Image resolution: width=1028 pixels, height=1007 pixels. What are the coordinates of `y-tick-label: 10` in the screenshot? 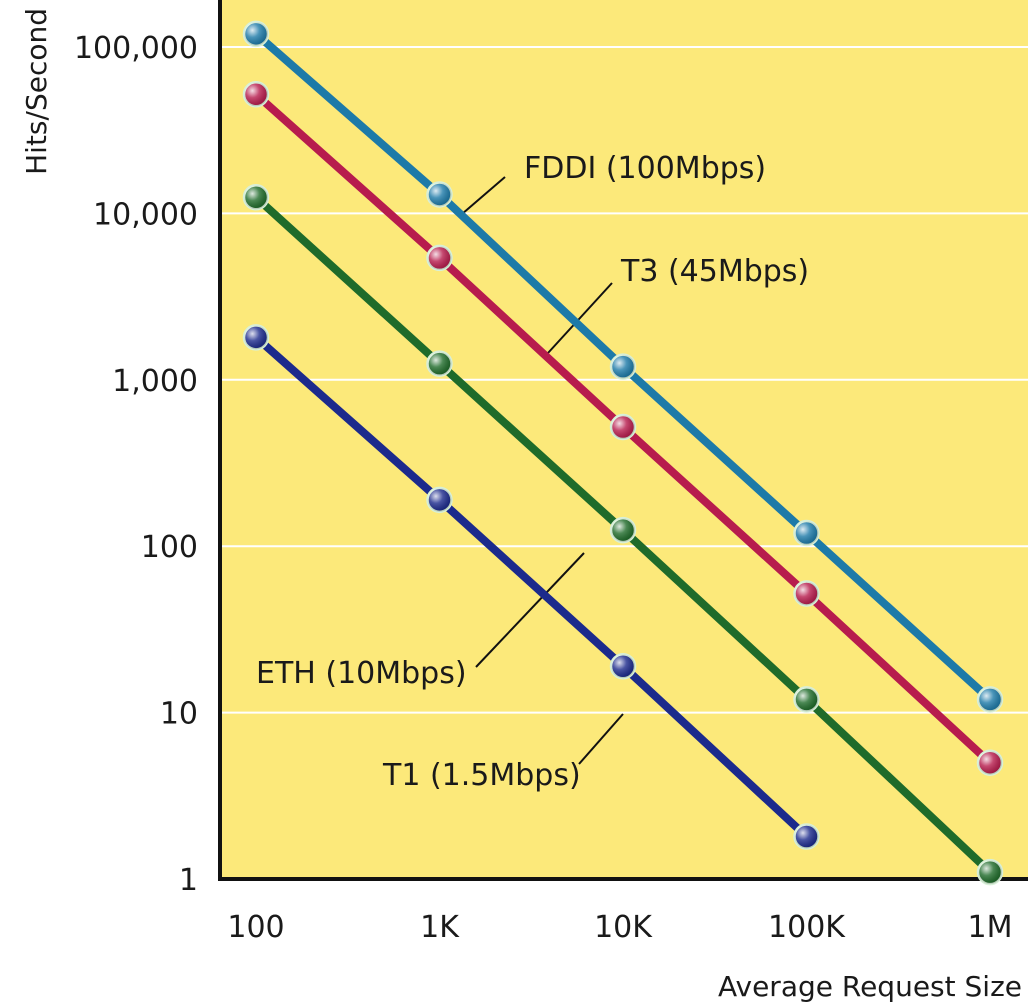 It's located at (179, 714).